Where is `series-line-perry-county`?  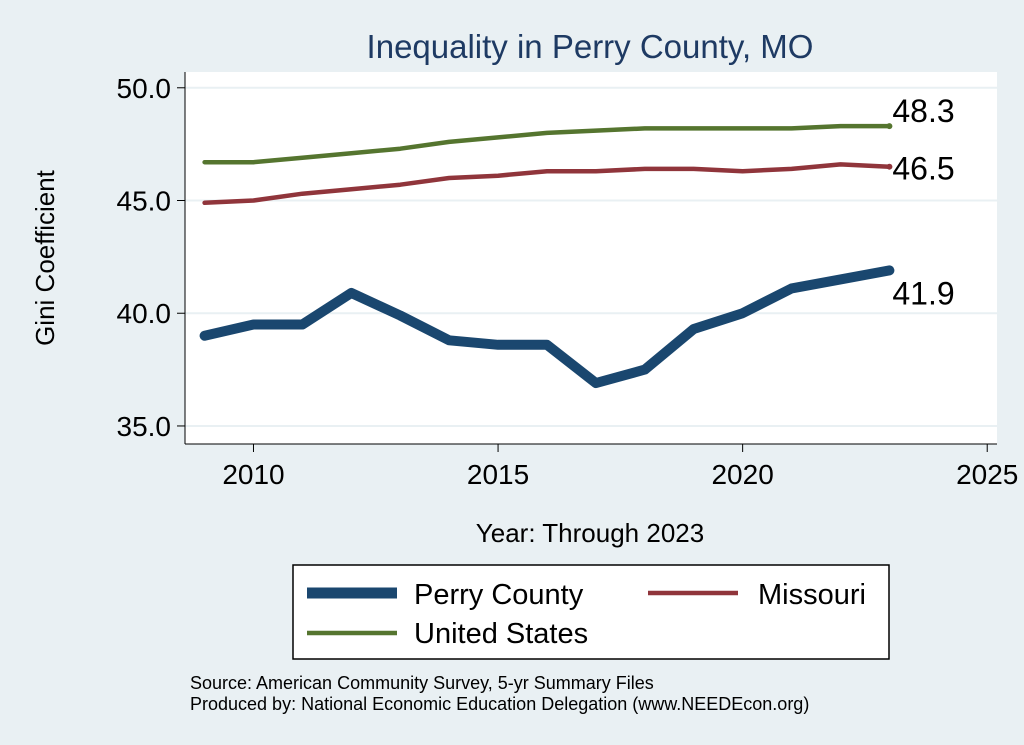 series-line-perry-county is located at coordinates (547, 327).